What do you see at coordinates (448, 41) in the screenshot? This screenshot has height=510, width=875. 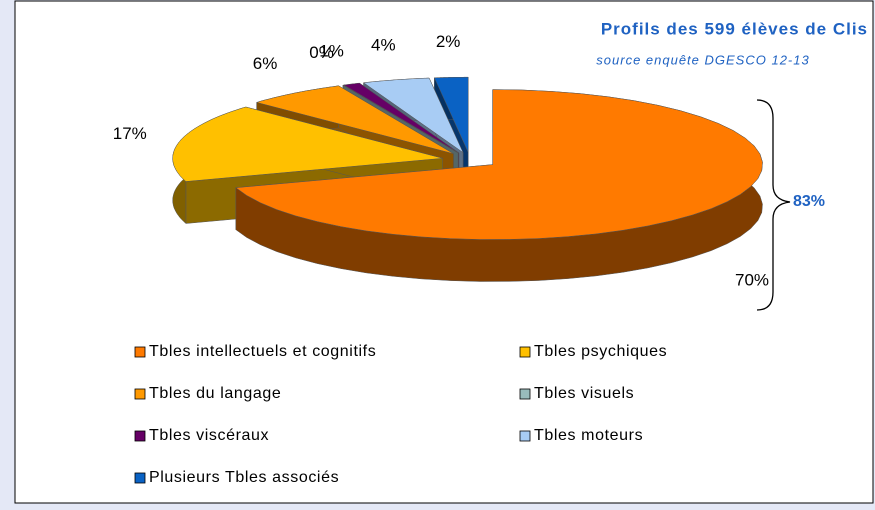 I see `data-label: 2%` at bounding box center [448, 41].